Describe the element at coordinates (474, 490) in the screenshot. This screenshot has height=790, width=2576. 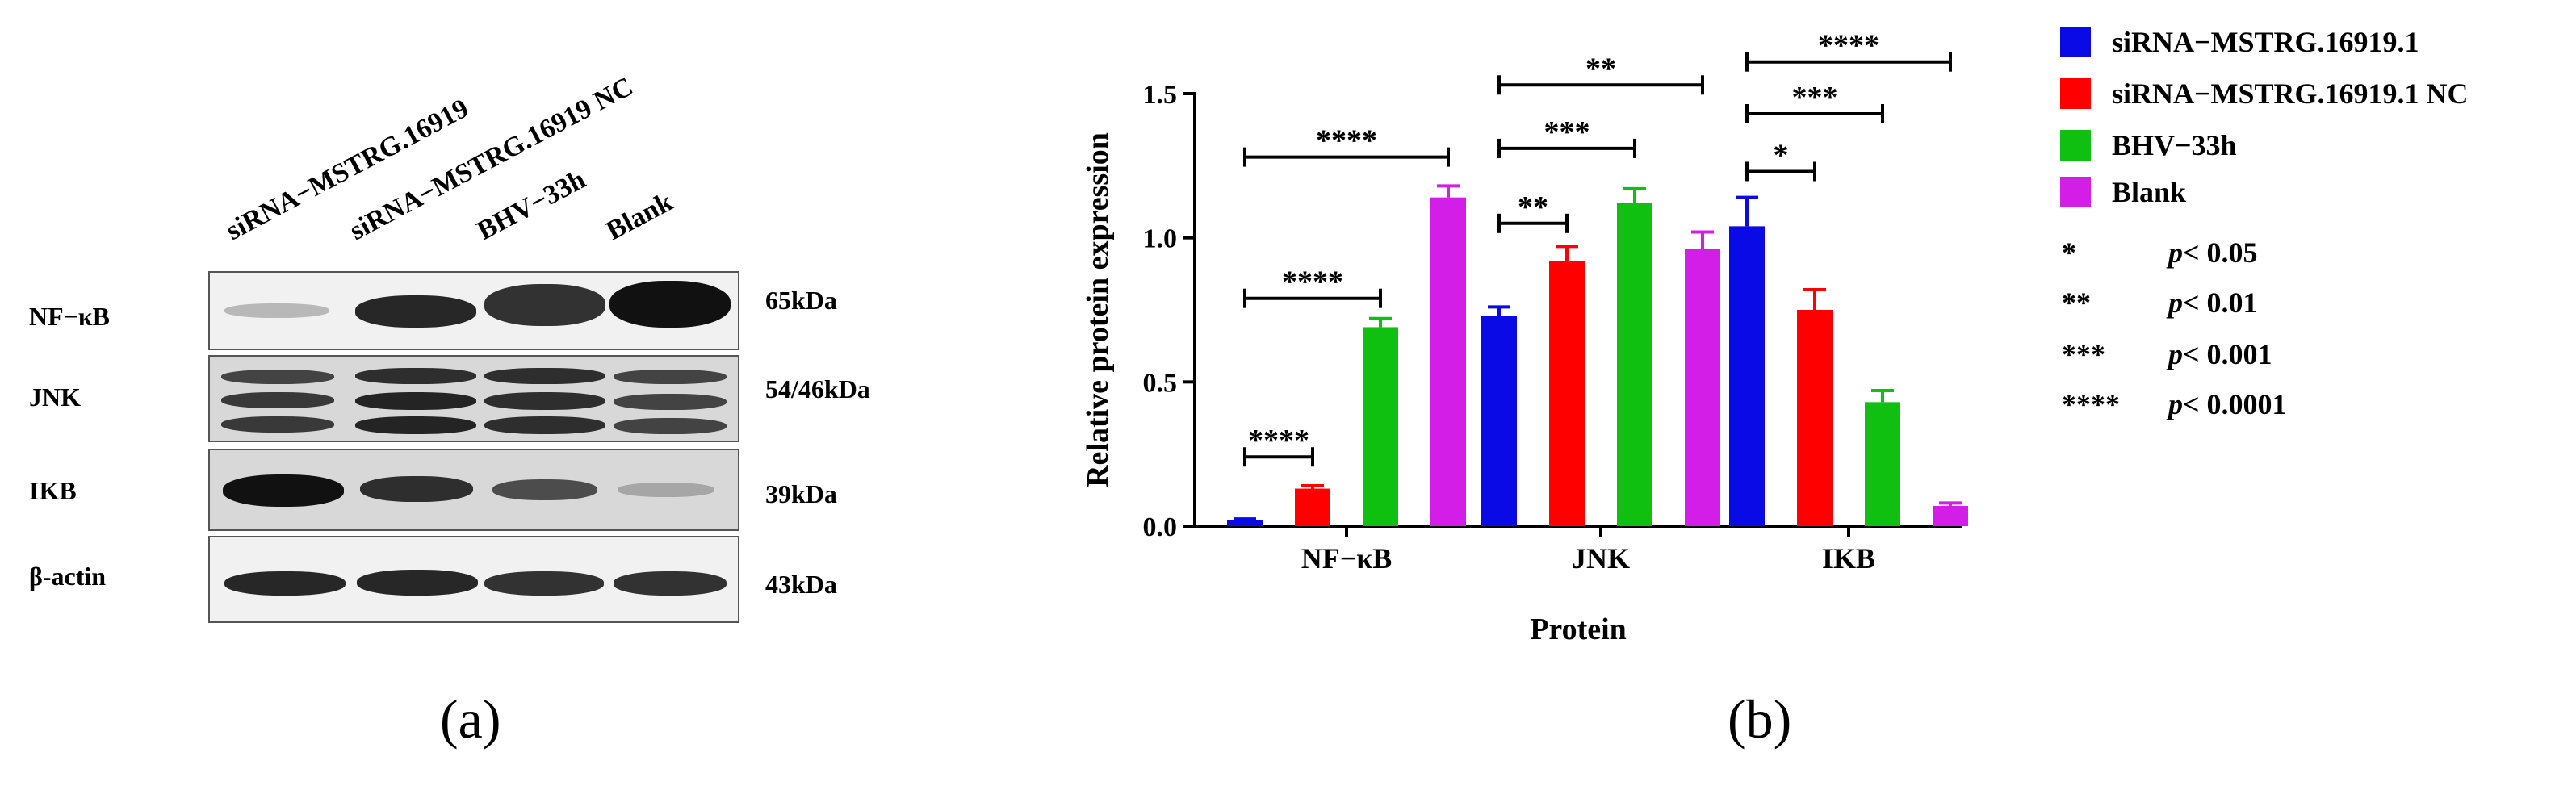
I see `blot-strip-ikb` at that location.